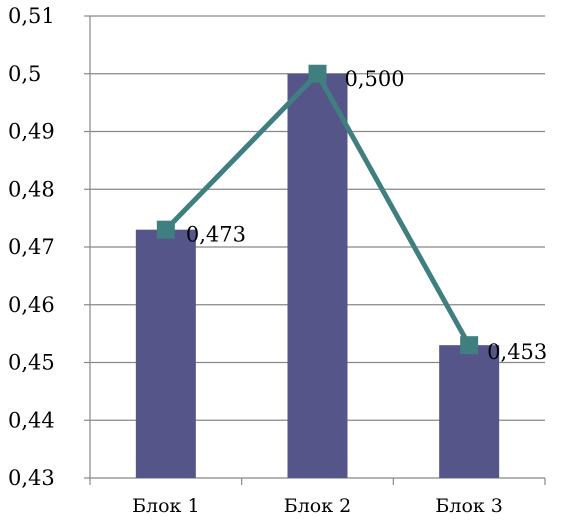 The image size is (562, 526). Describe the element at coordinates (31, 16) in the screenshot. I see `y-axis-tick-label: 0,51` at that location.